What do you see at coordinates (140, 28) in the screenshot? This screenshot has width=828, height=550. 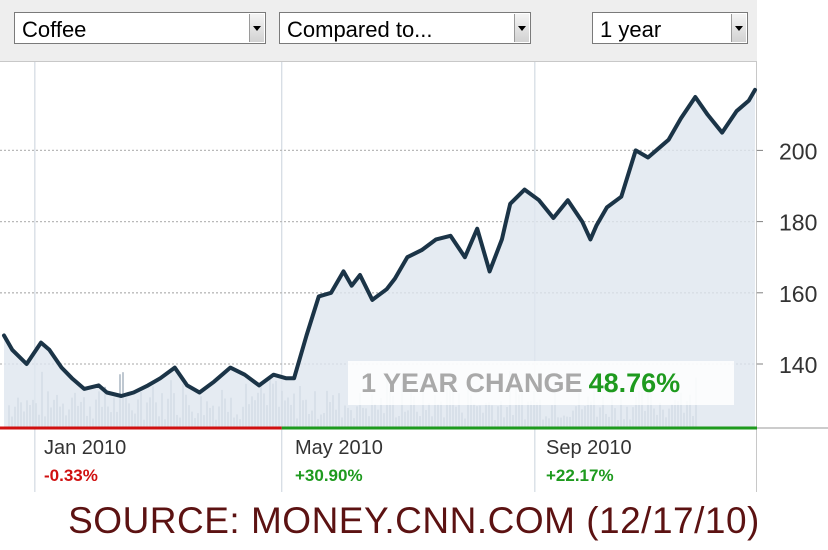 I see `commodity-select: Coffee` at bounding box center [140, 28].